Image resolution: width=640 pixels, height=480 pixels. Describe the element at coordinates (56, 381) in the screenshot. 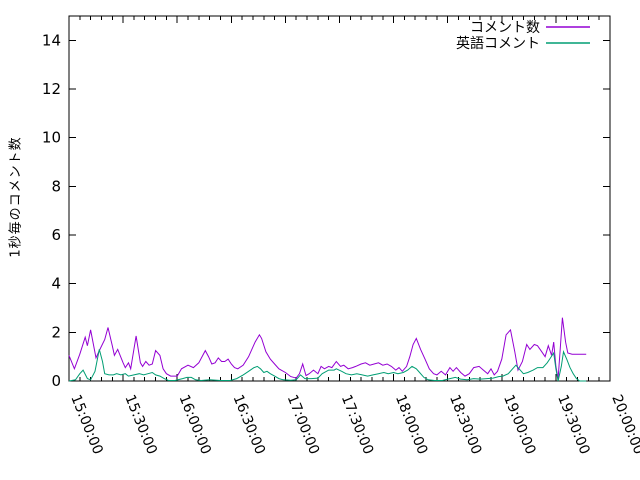

I see `y-tick-label: 0` at that location.